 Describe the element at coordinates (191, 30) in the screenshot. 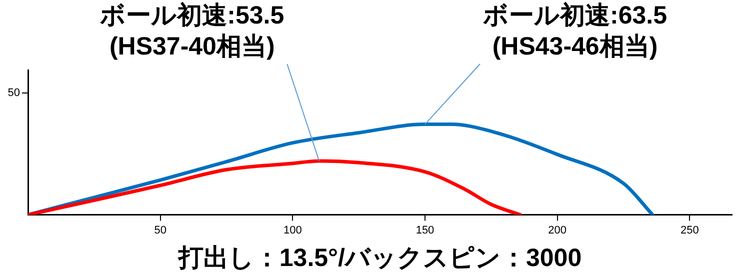

I see `annotation: ボール初速:53.5 (HS37-40相当)` at that location.